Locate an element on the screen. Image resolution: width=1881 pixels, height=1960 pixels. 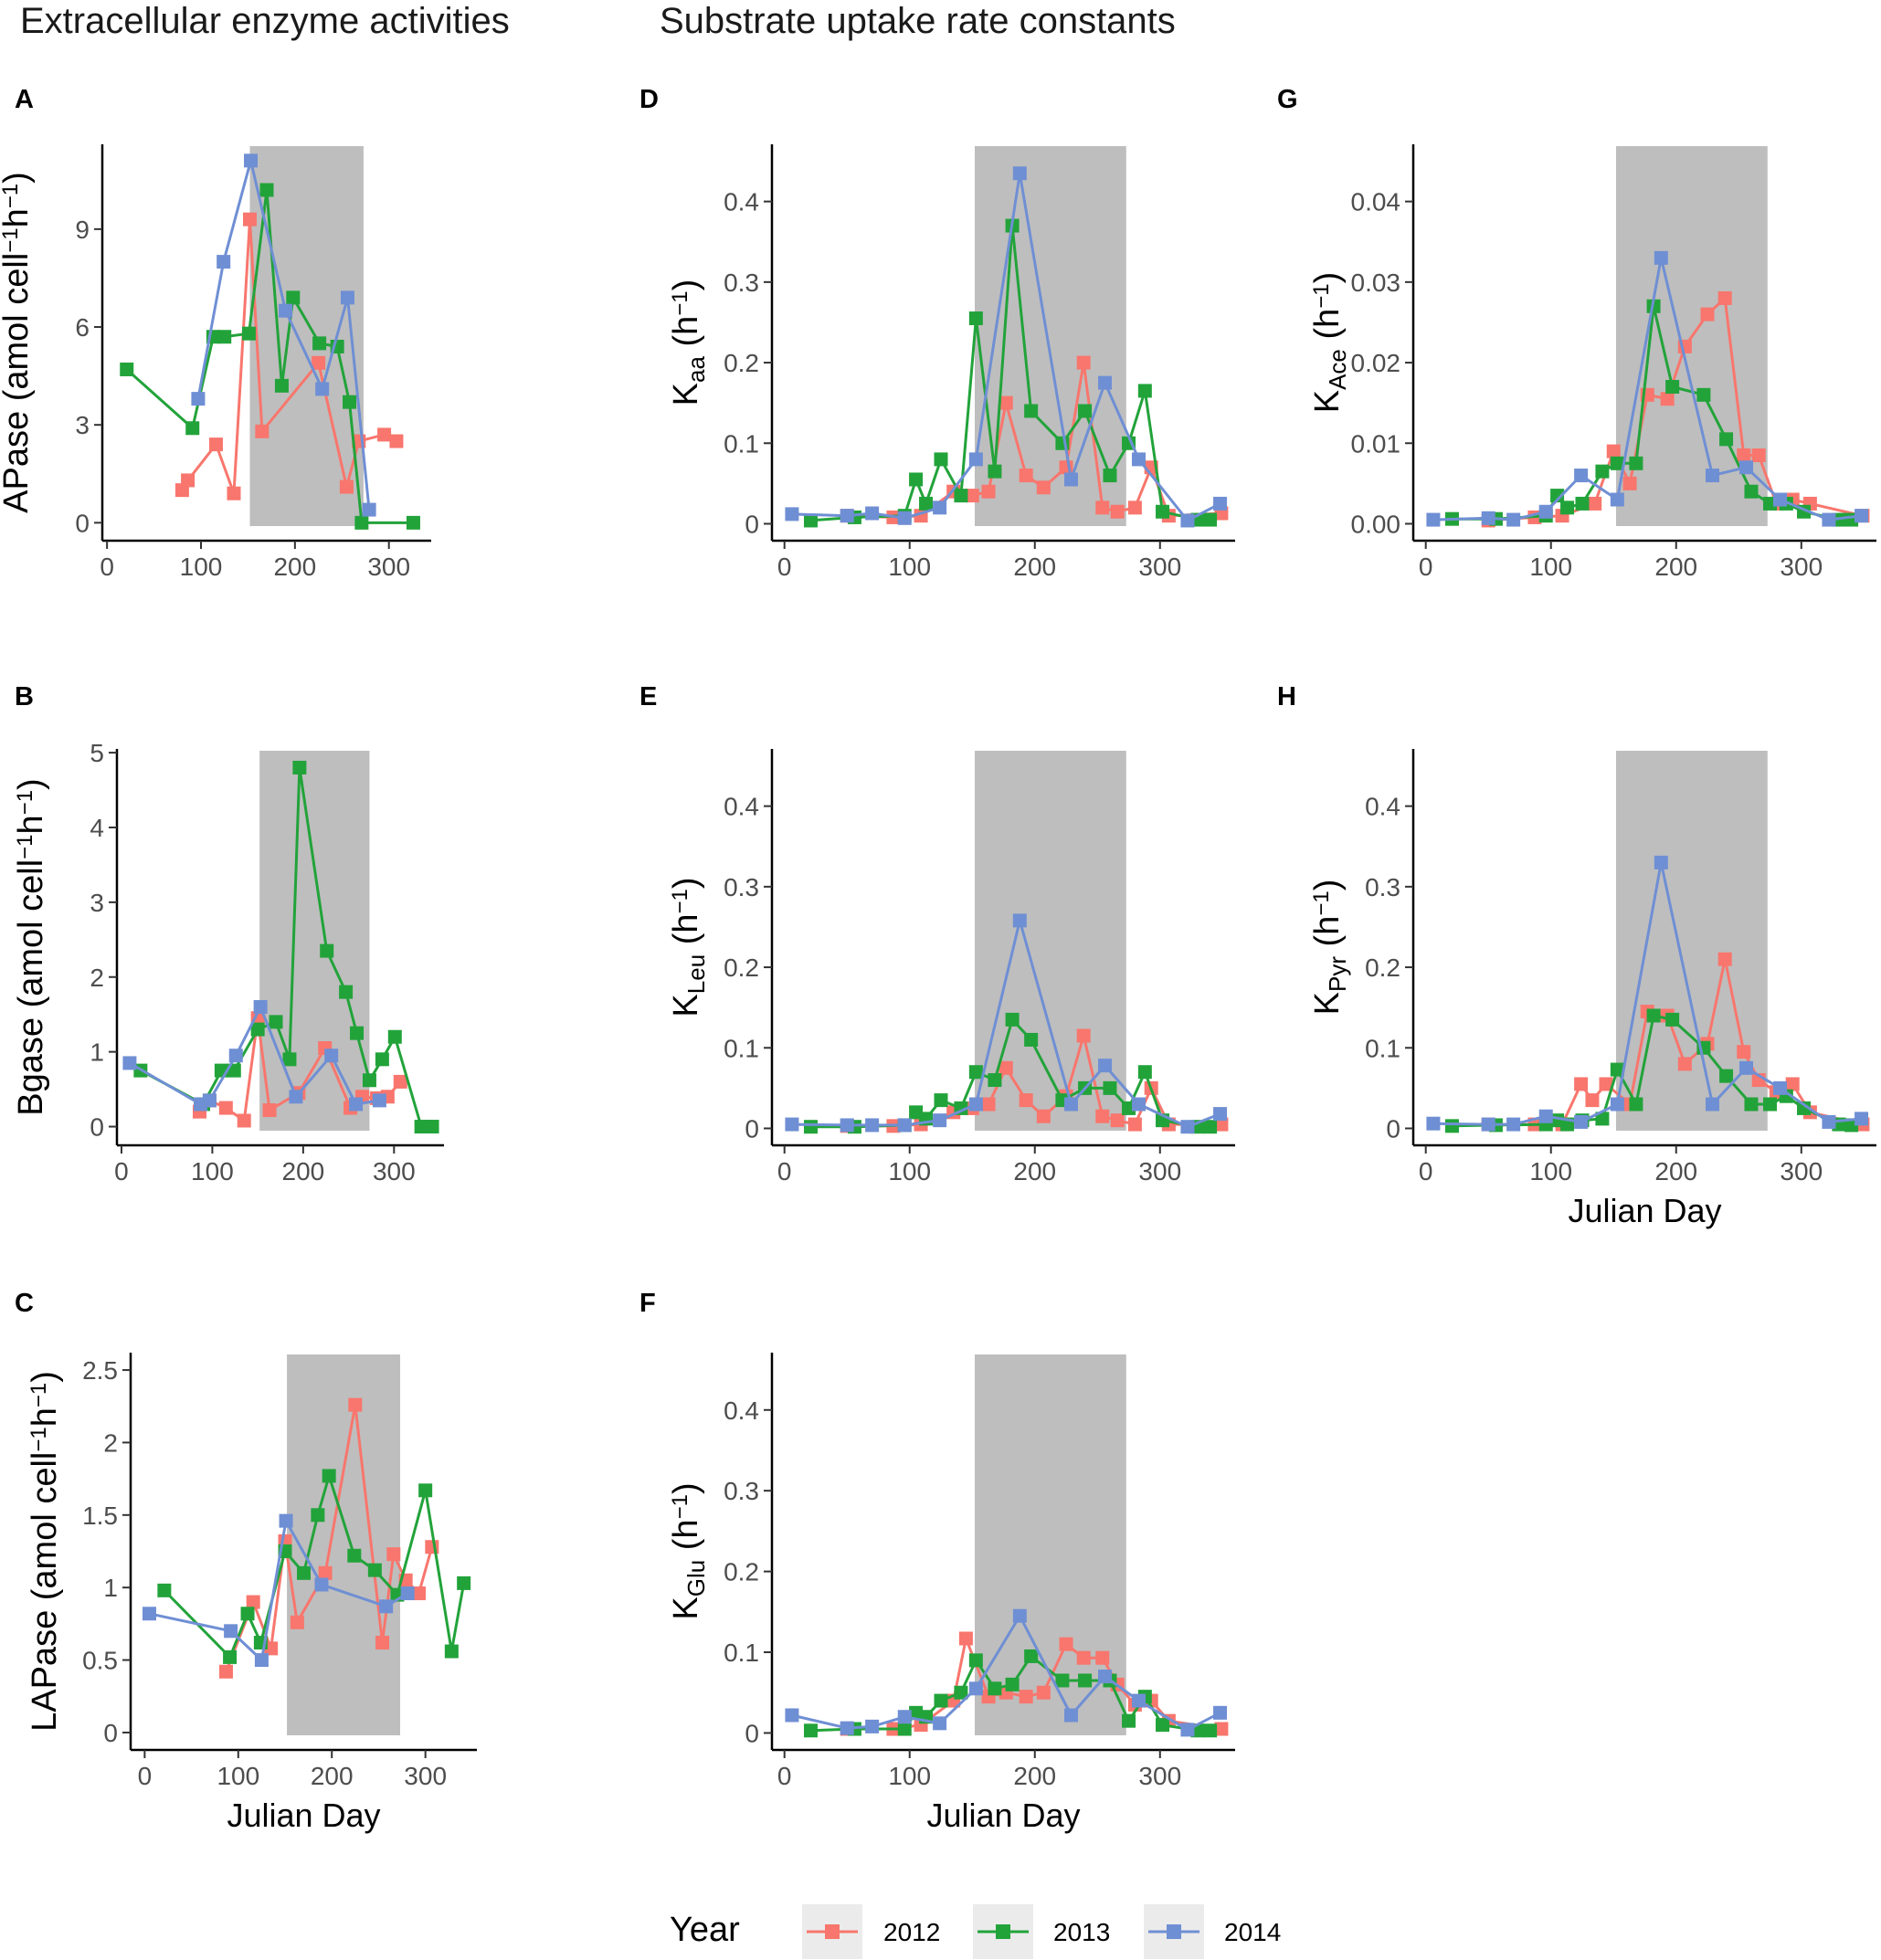
x-axis-title-c: Julian Day is located at coordinates (303, 1815).